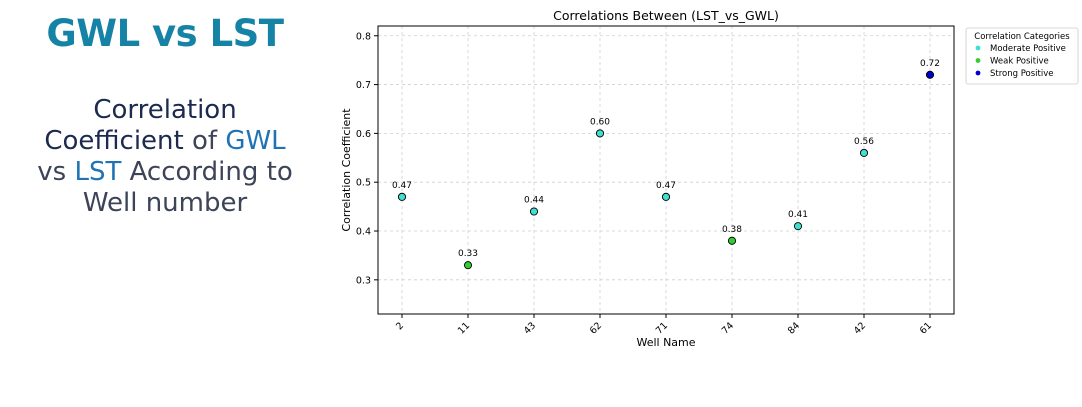  What do you see at coordinates (363, 280) in the screenshot?
I see `y-tick-label: 0.3` at bounding box center [363, 280].